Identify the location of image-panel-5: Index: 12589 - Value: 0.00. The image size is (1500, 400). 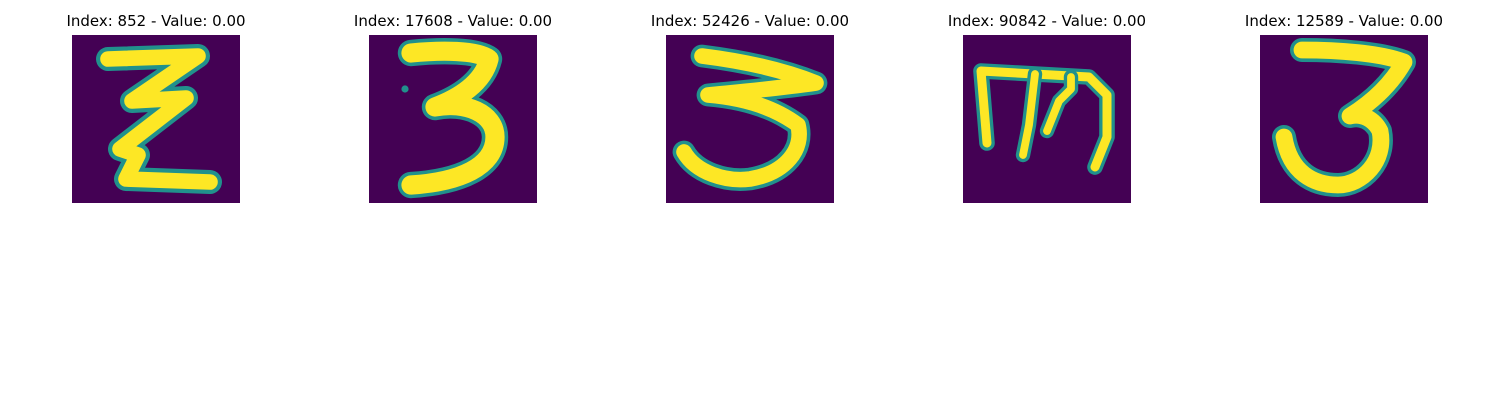
(1344, 105).